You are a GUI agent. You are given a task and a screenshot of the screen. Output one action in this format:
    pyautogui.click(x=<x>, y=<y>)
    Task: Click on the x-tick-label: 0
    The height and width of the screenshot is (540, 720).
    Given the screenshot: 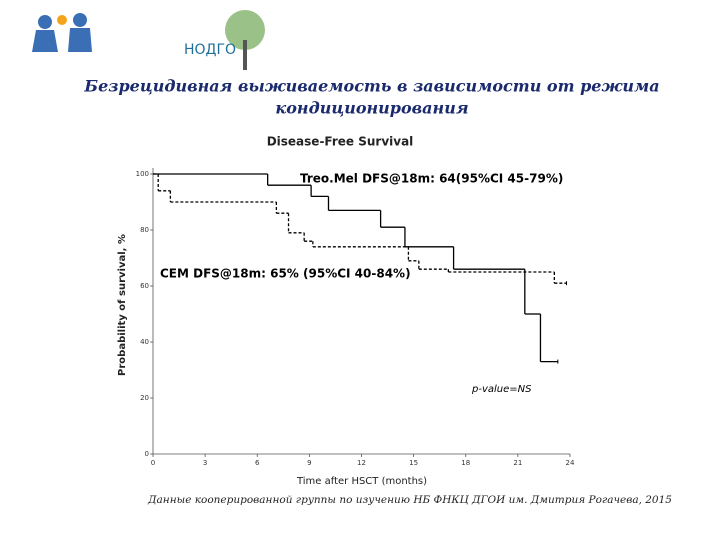 What is the action you would take?
    pyautogui.click(x=153, y=463)
    